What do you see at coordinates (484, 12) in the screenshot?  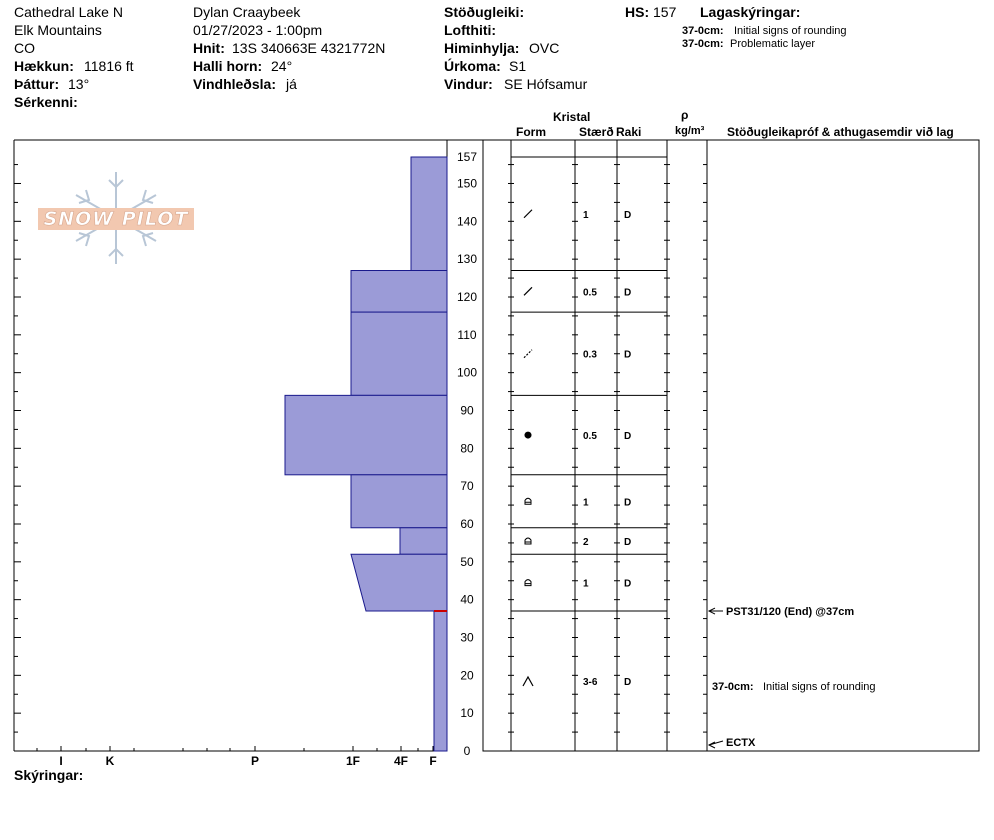 I see `stability-label: Stöðugleiki:` at bounding box center [484, 12].